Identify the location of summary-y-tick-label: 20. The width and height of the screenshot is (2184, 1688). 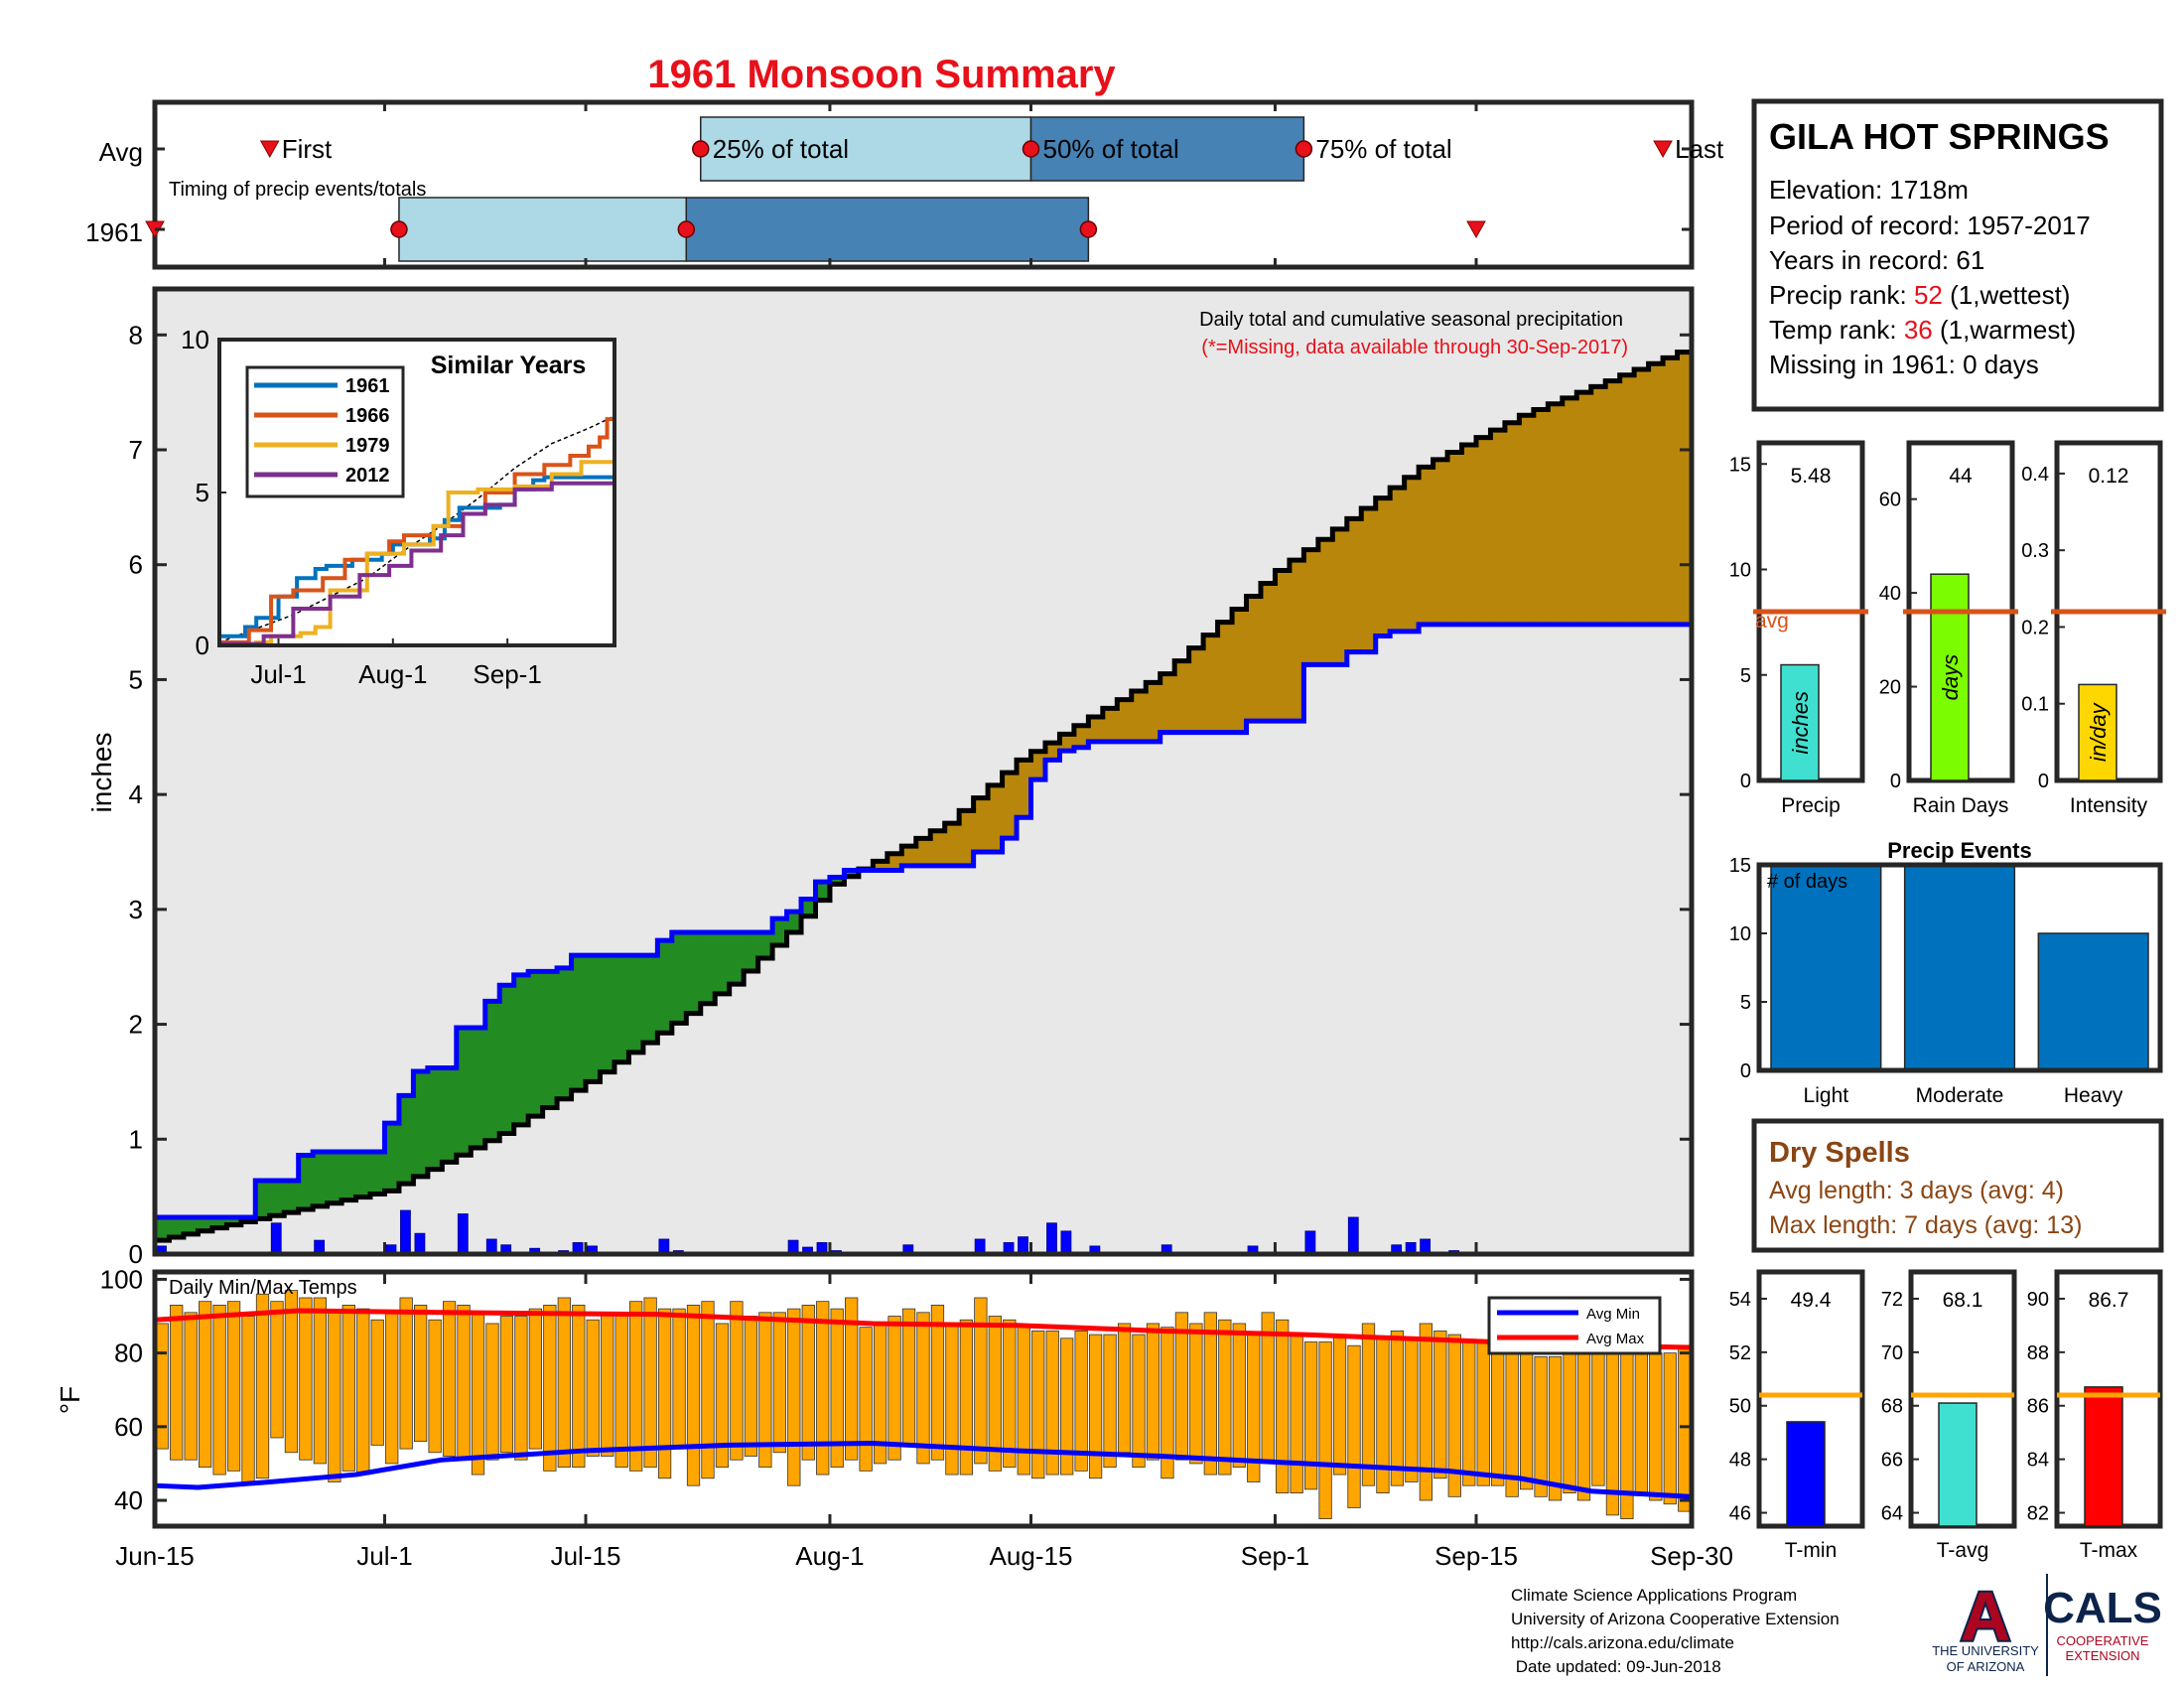
(1890, 688).